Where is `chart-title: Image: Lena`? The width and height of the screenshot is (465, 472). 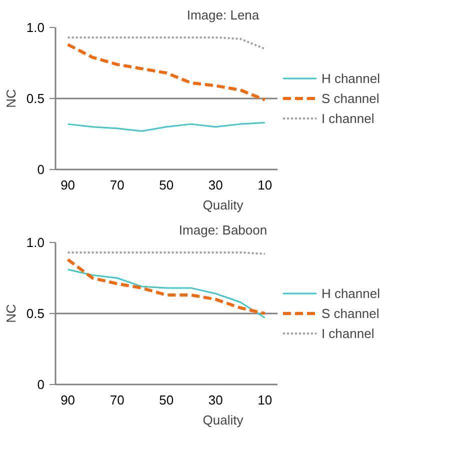 chart-title: Image: Lena is located at coordinates (223, 15).